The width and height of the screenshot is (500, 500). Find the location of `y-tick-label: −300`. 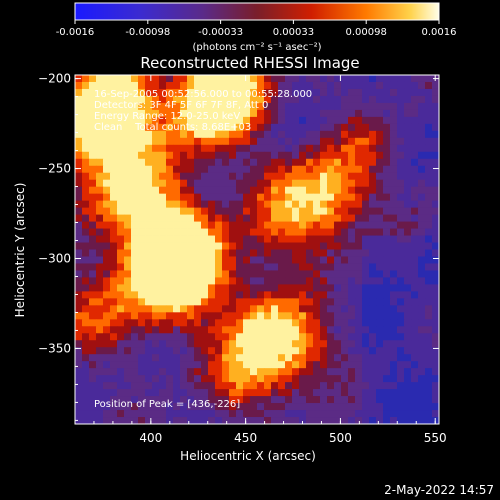

y-tick-label: −300 is located at coordinates (54, 258).